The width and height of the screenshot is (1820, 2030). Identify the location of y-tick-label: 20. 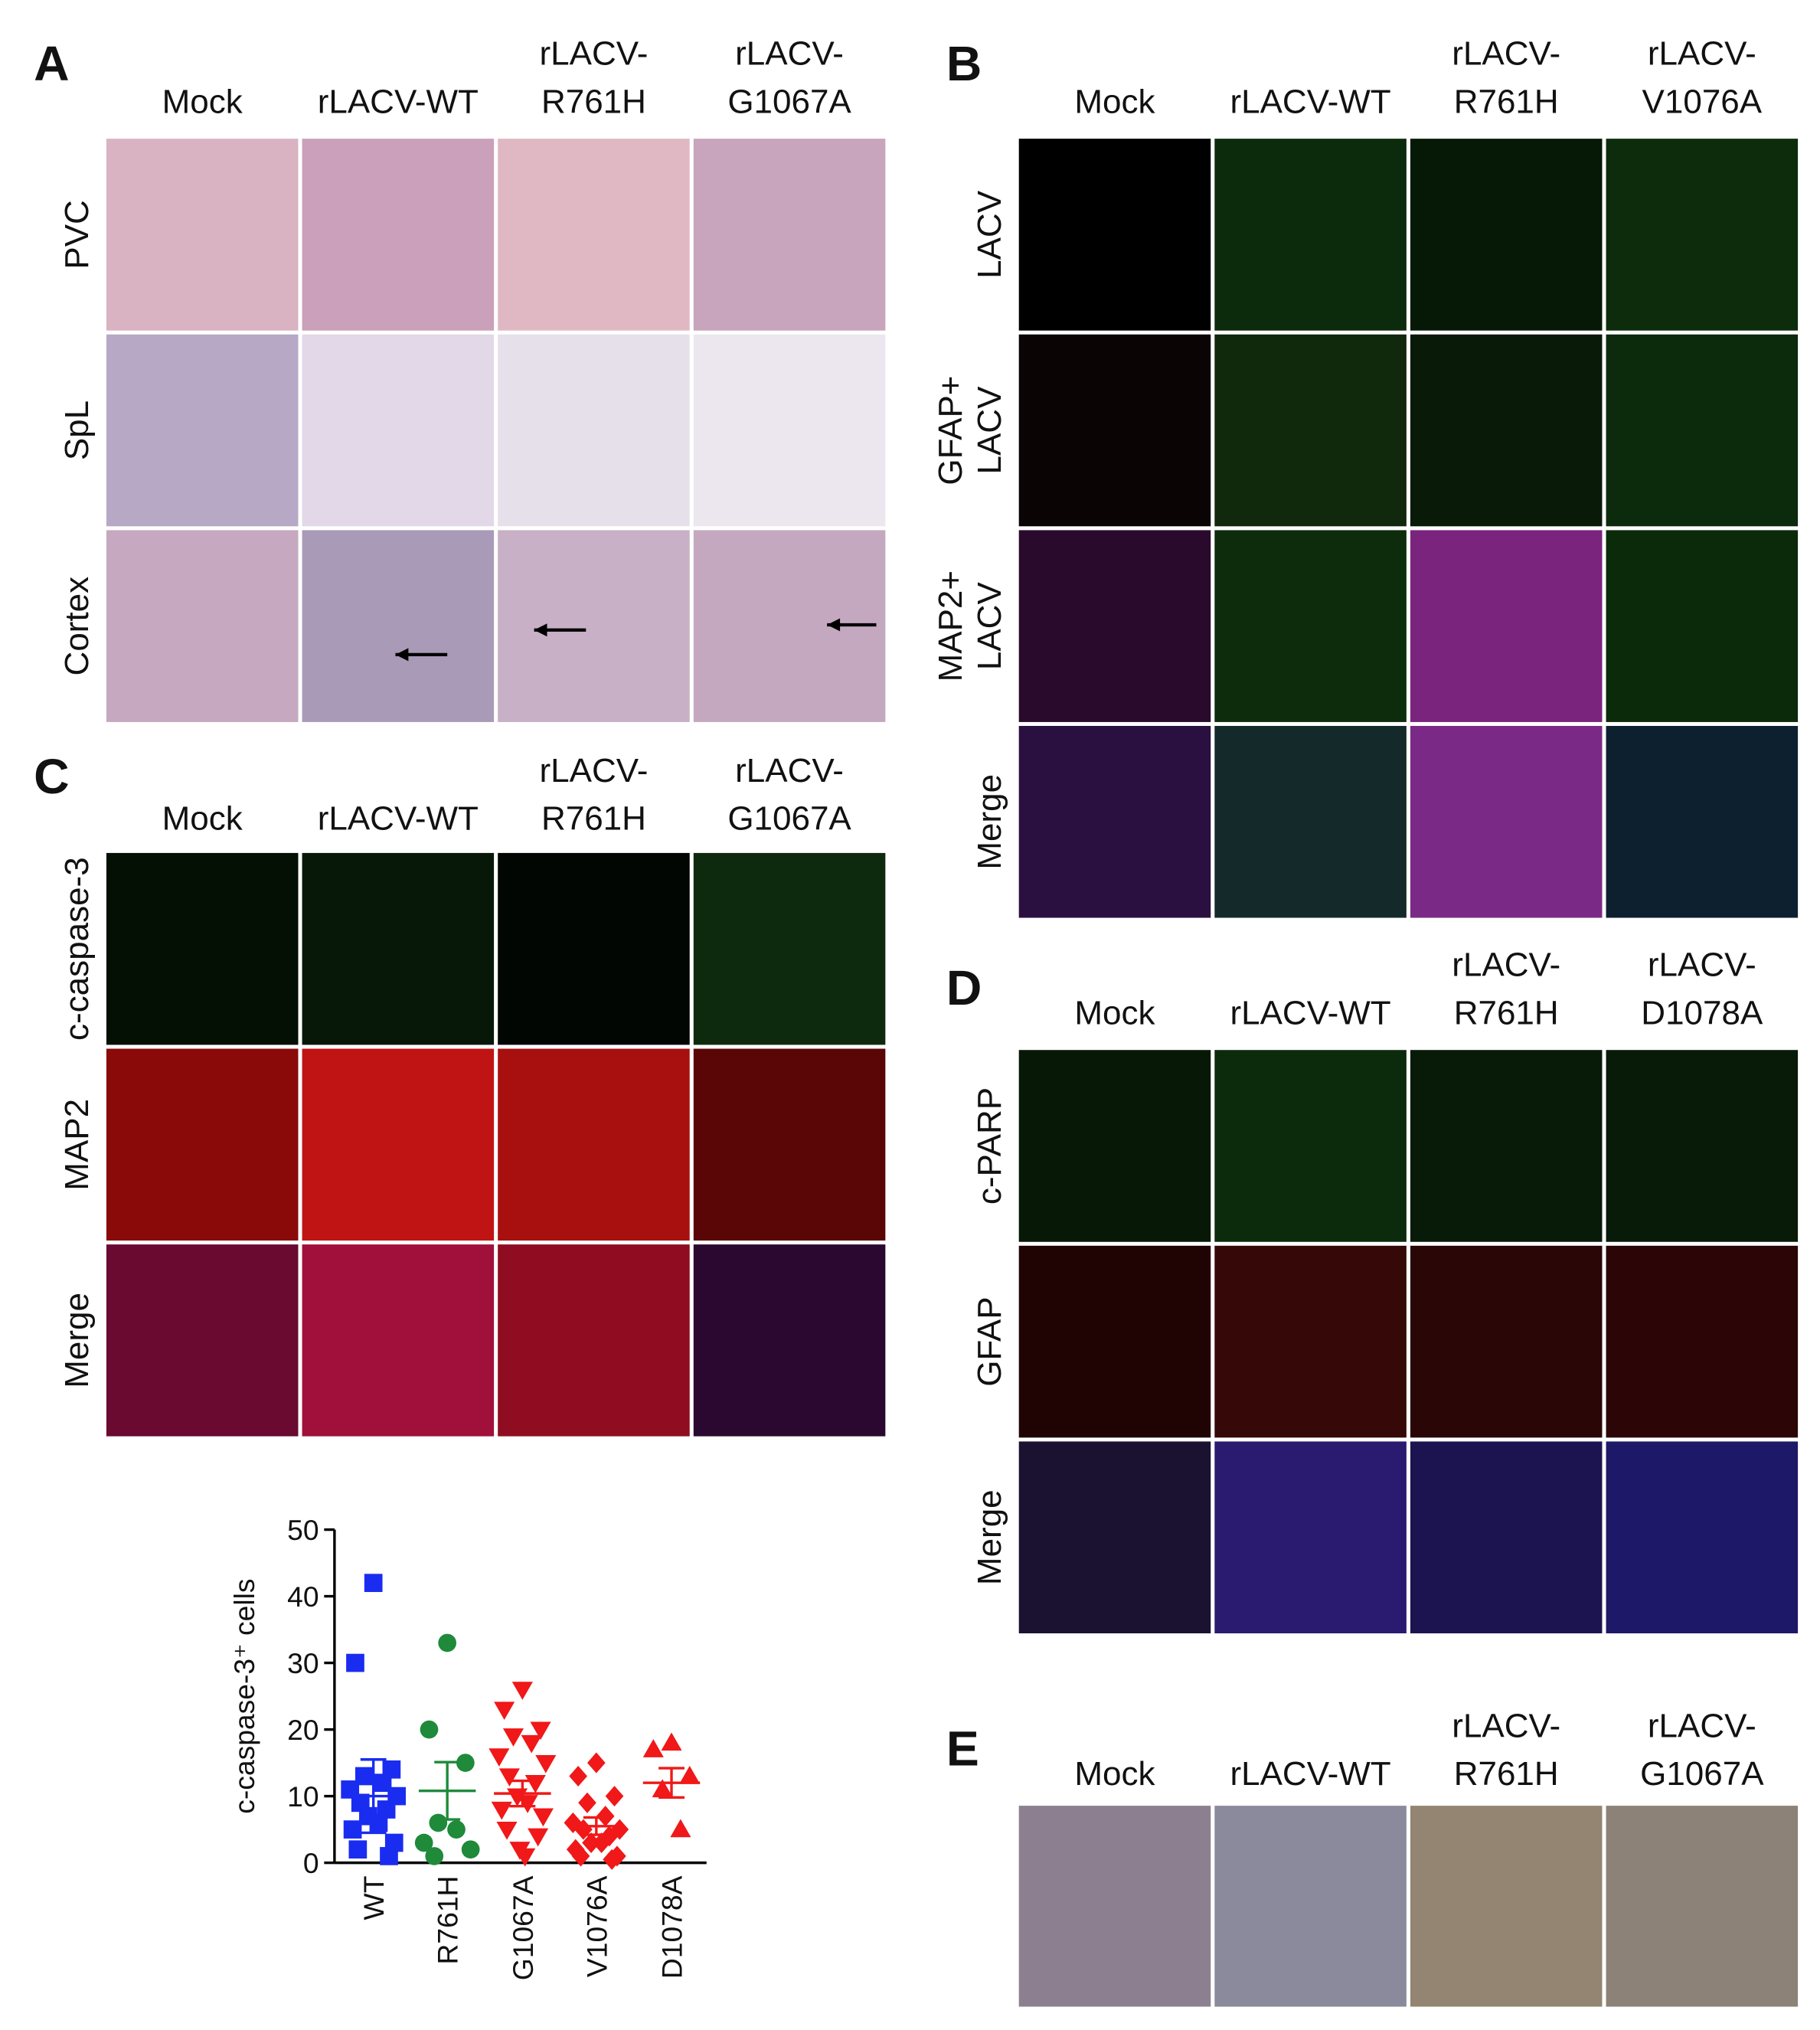
(303, 1730).